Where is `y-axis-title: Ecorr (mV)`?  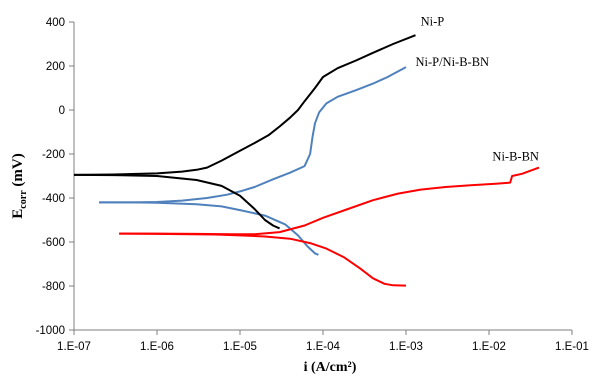
y-axis-title: Ecorr (mV) is located at coordinates (19, 185).